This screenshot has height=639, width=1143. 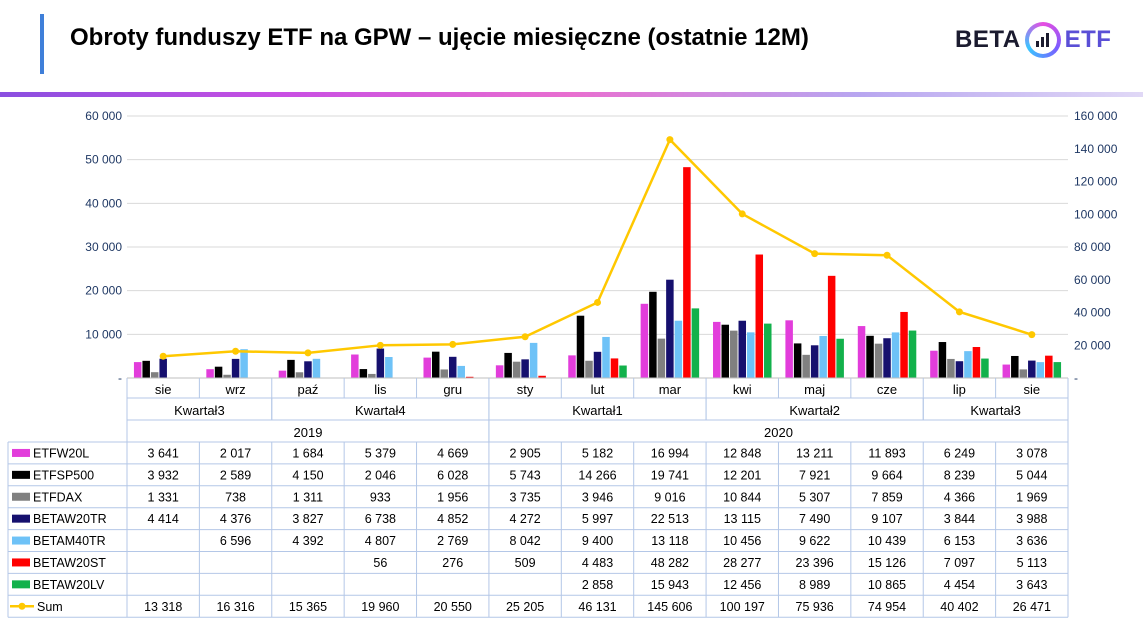 What do you see at coordinates (235, 607) in the screenshot?
I see `table-cell: 16 316` at bounding box center [235, 607].